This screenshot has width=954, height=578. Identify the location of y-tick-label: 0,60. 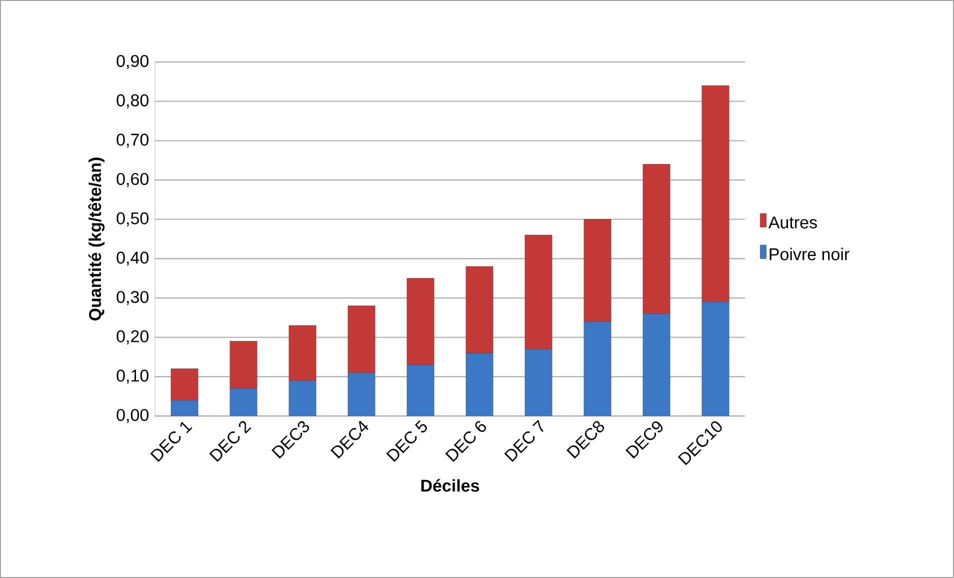
(132, 180).